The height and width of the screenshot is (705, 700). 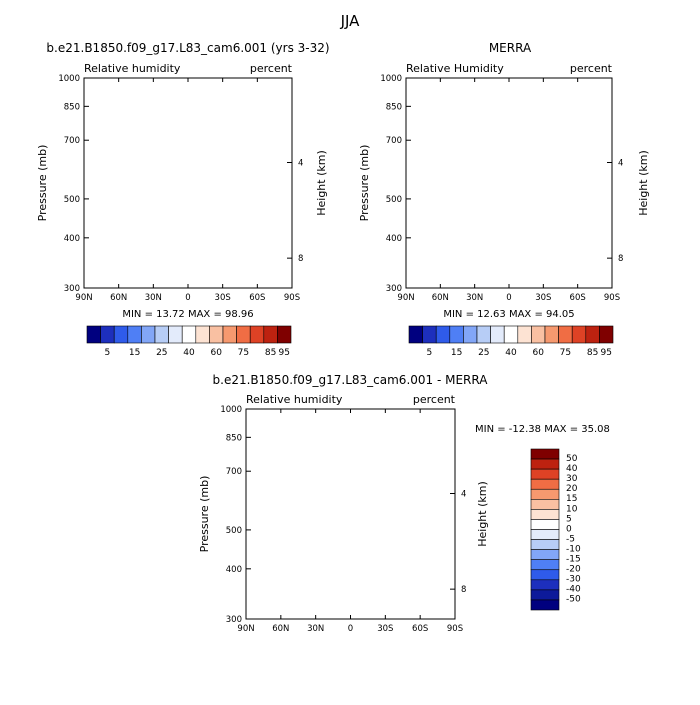 What do you see at coordinates (510, 48) in the screenshot?
I see `panel-title: MERRA` at bounding box center [510, 48].